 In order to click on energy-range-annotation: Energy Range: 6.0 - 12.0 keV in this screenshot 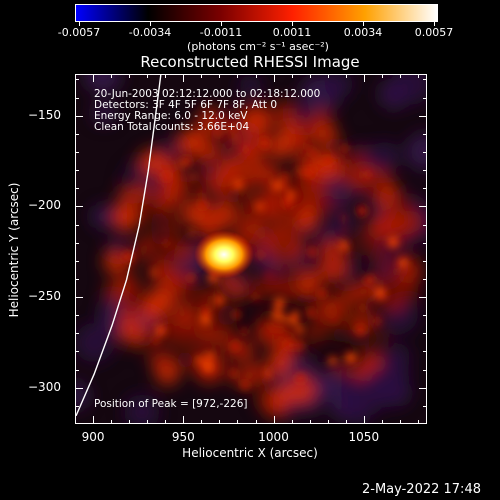, I will do `click(171, 116)`.